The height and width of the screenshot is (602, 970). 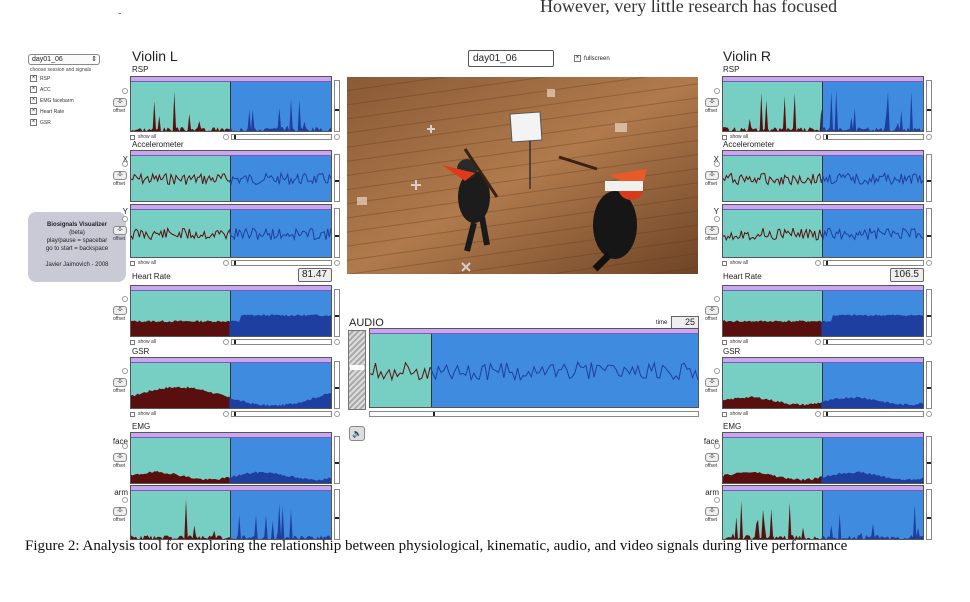 What do you see at coordinates (52, 100) in the screenshot?
I see `signal-checkbox-emg: × EMG facebarm` at bounding box center [52, 100].